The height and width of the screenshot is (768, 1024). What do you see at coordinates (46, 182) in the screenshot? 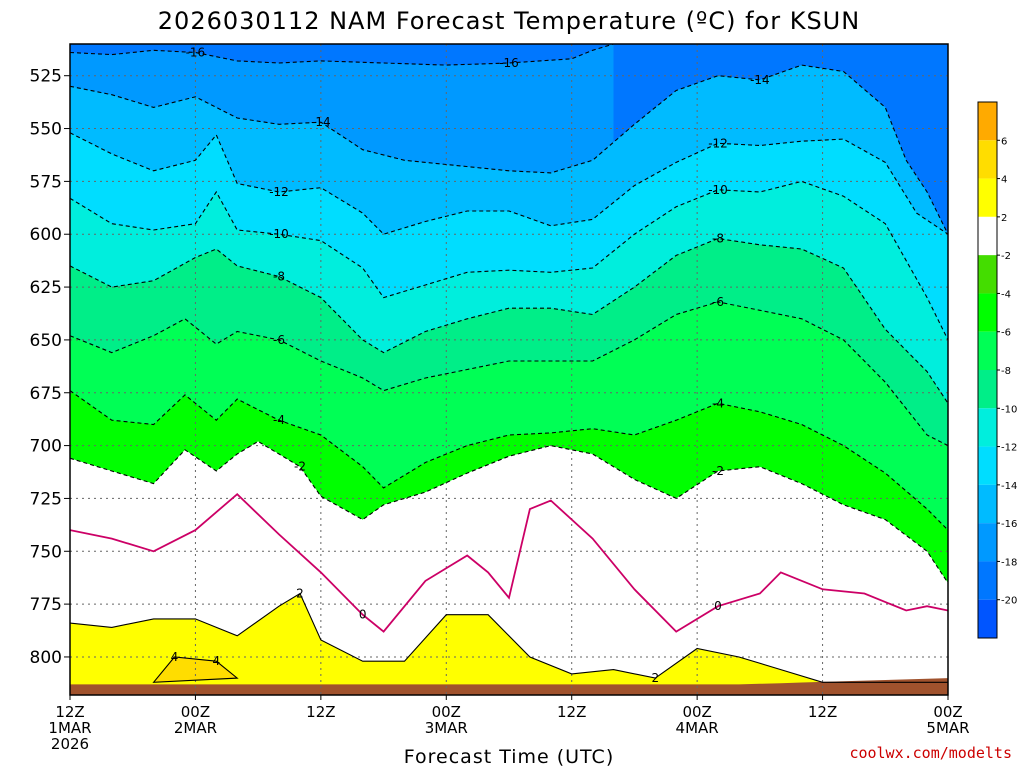
I see `y-tick-label: 575` at bounding box center [46, 182].